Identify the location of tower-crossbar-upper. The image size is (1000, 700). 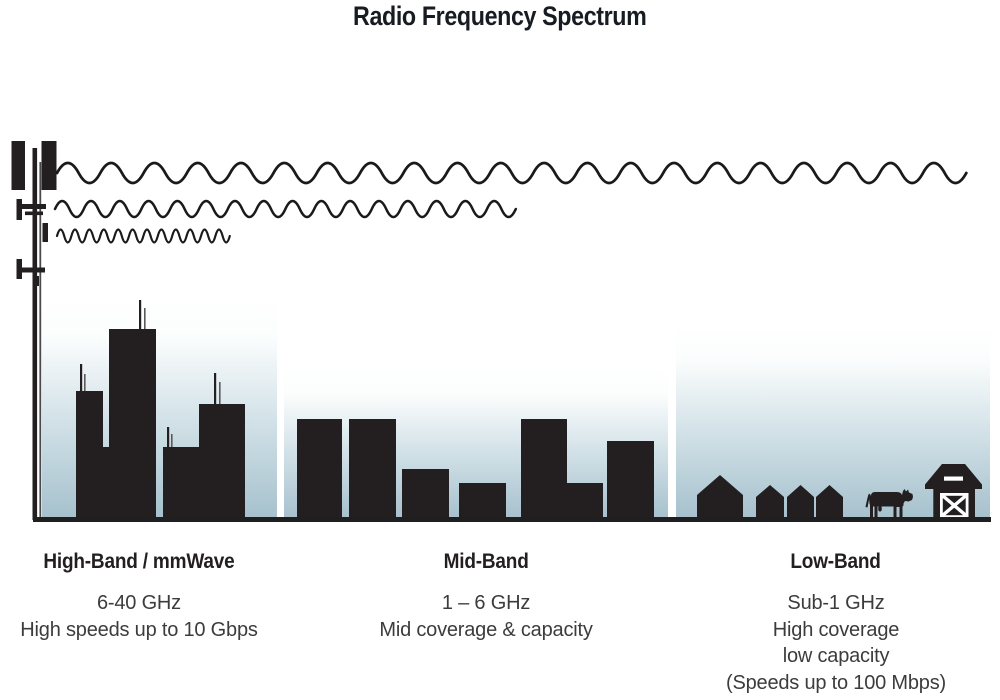
(32, 206).